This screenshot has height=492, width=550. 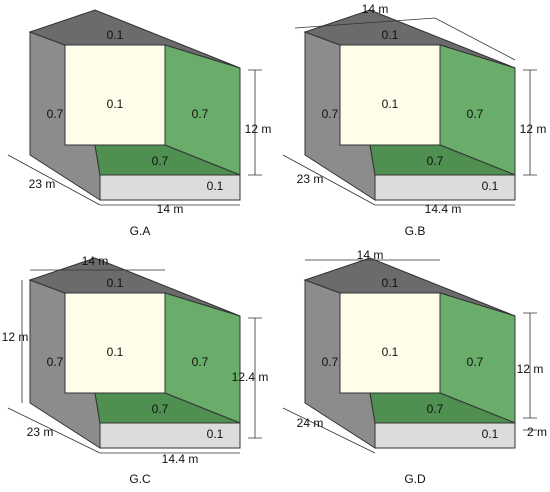 What do you see at coordinates (250, 377) in the screenshot?
I see `dimension-label: 12.4 m` at bounding box center [250, 377].